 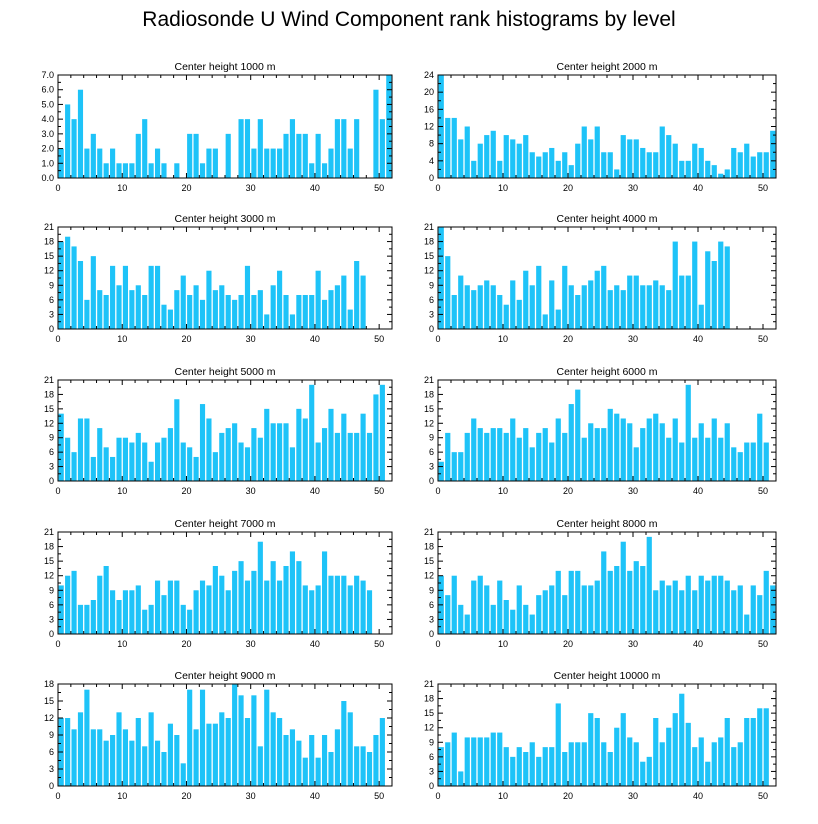 I want to click on x-tick-label: 30, so click(x=251, y=796).